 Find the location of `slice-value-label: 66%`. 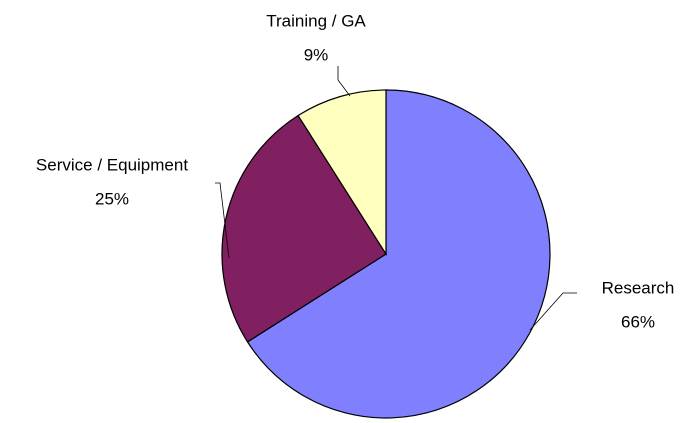

slice-value-label: 66% is located at coordinates (638, 321).